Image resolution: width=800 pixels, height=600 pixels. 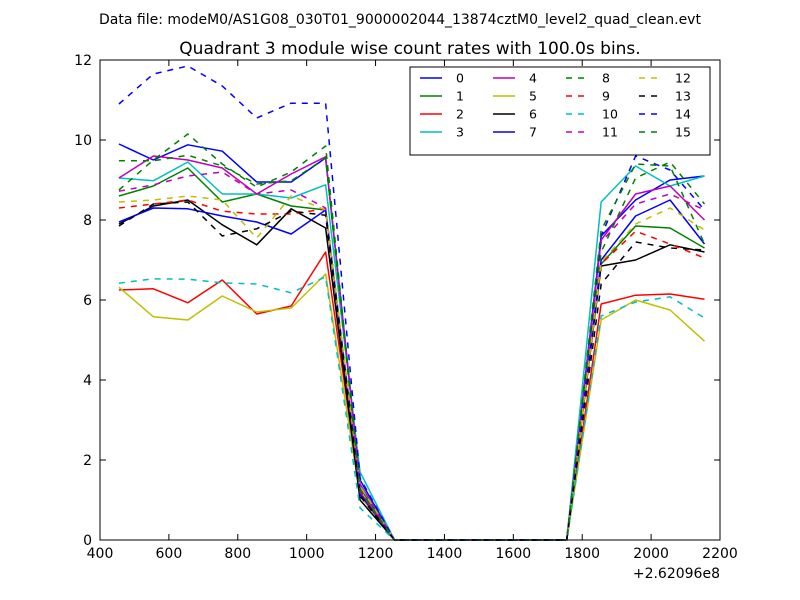 I want to click on legend-label-15: 15, so click(x=683, y=132).